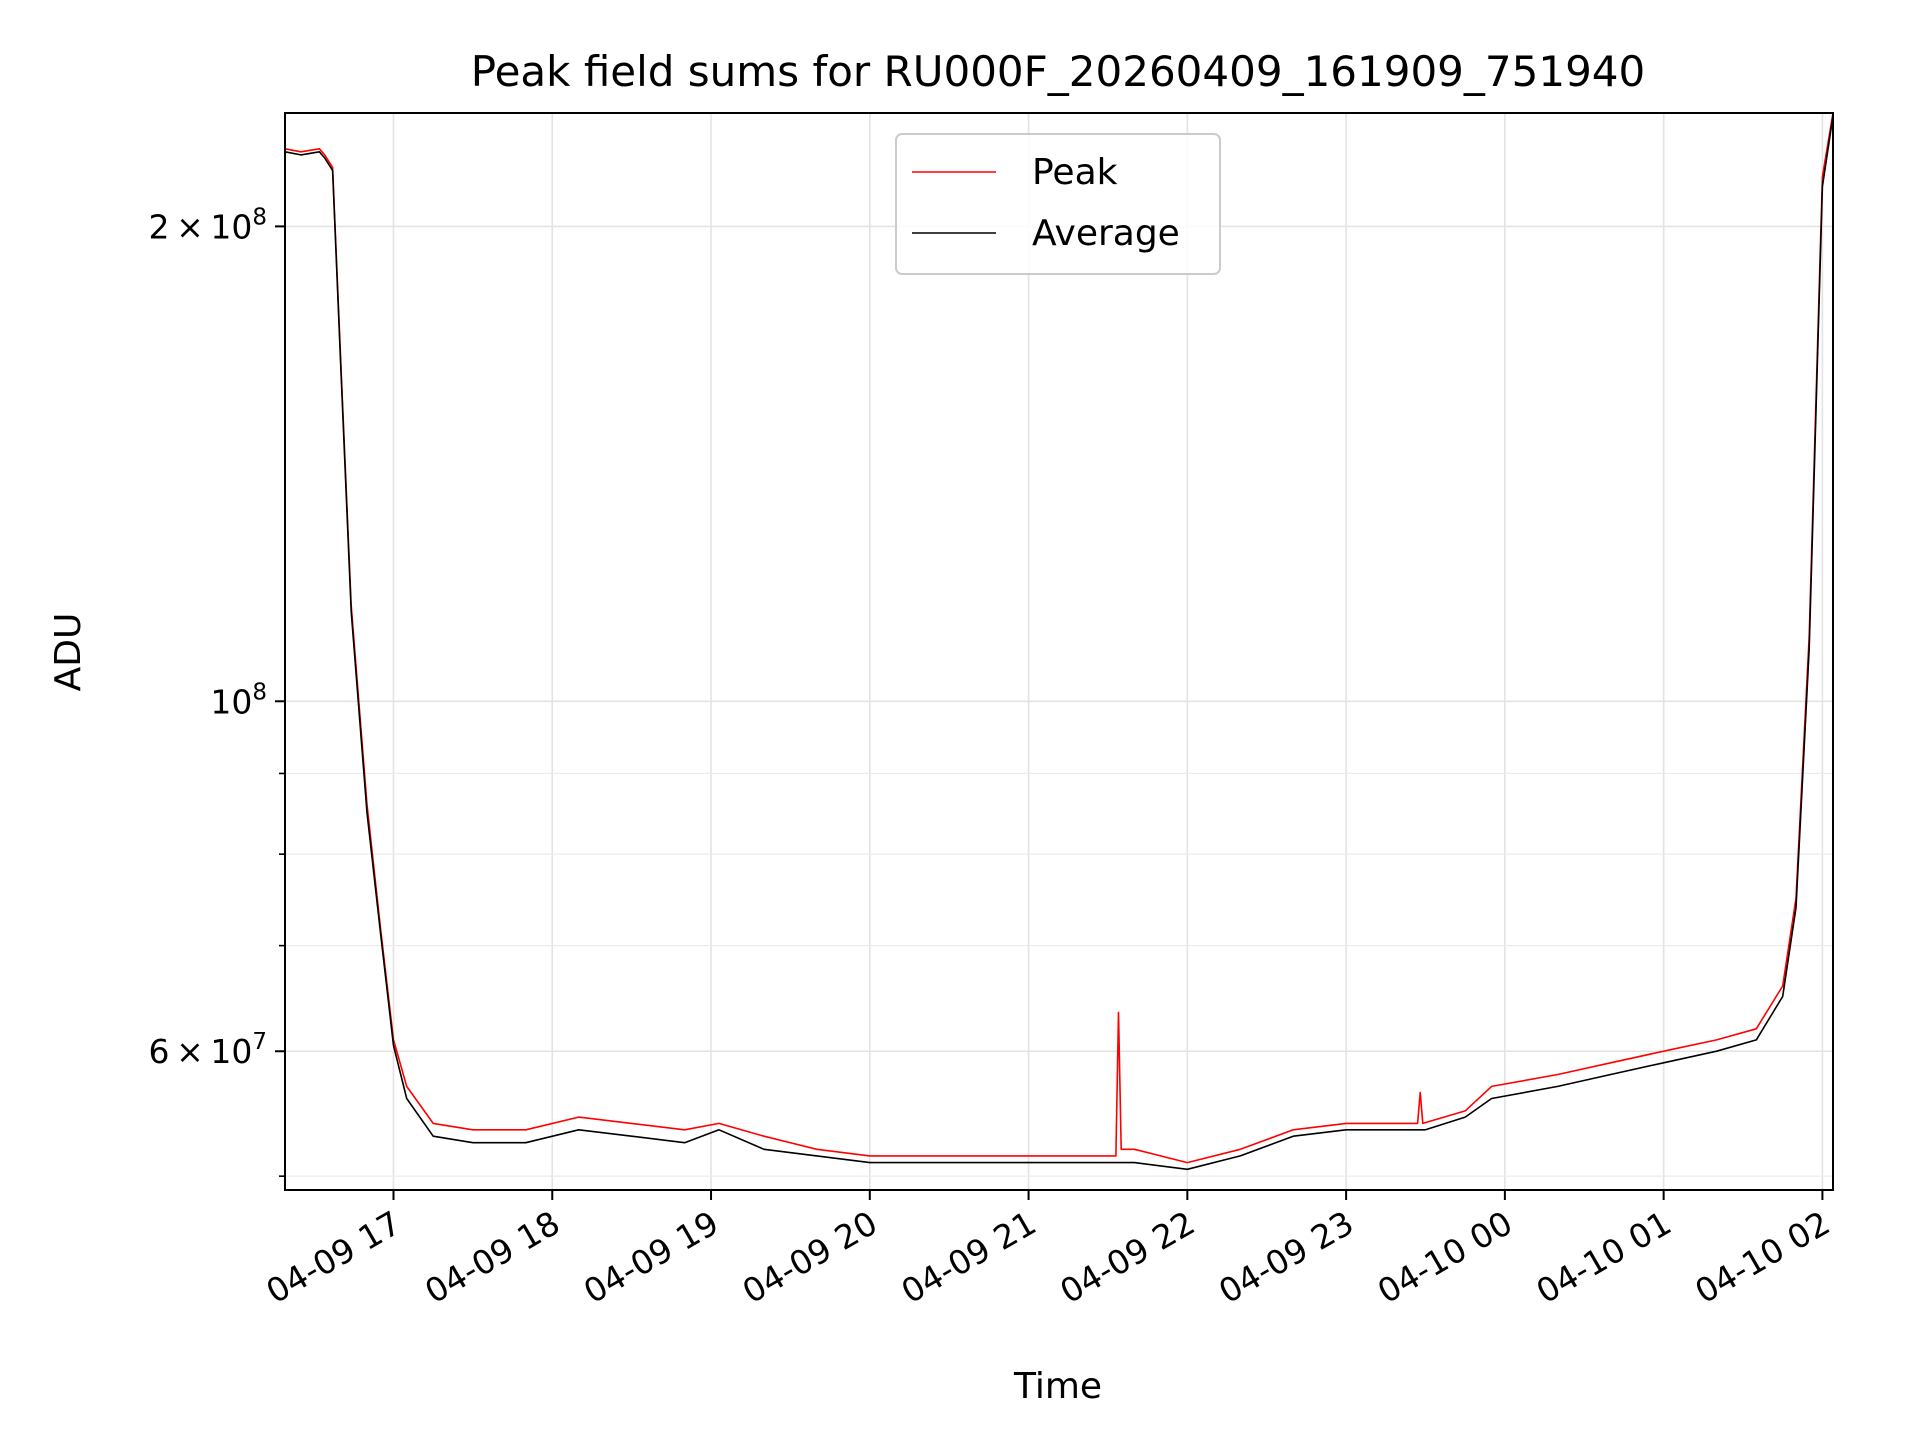  I want to click on y-tick-label: 6 × 107, so click(208, 1050).